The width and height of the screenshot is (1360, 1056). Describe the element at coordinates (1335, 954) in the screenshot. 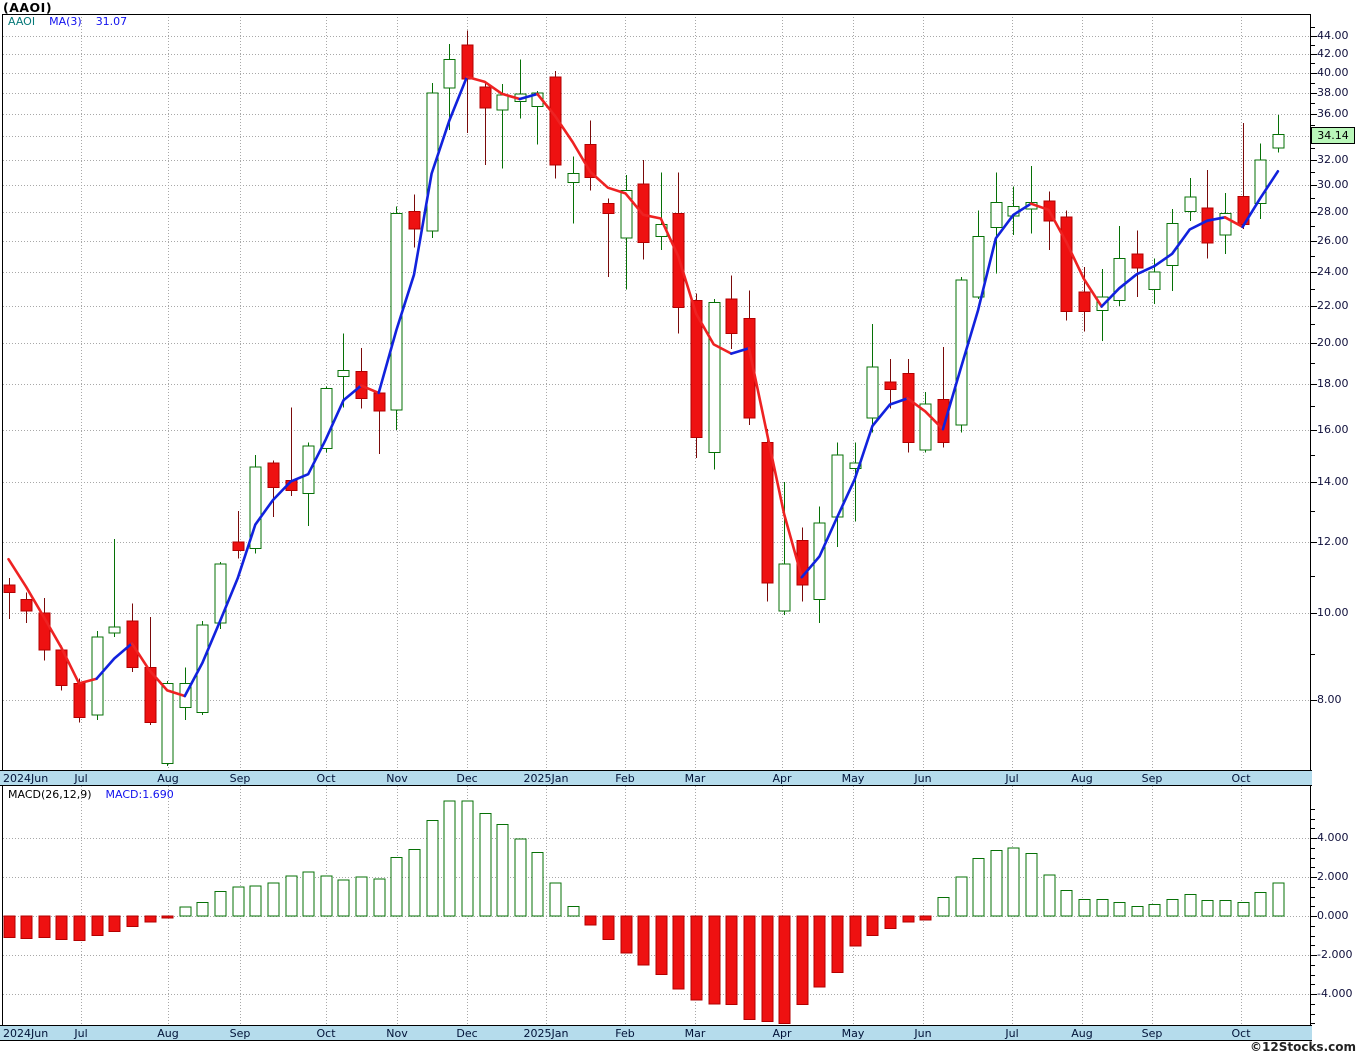

I see `macd-axis-label: -2.000` at that location.